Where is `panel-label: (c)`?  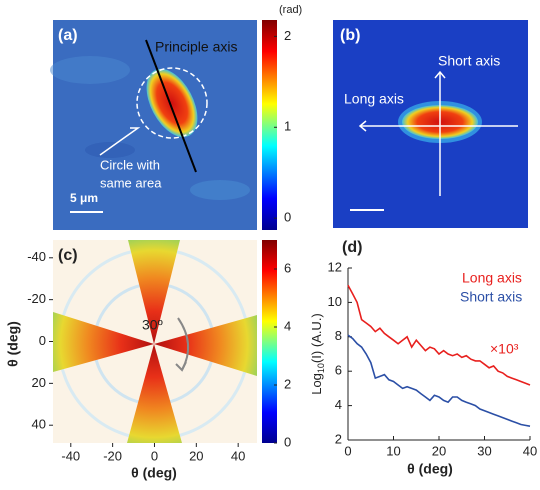 panel-label: (c) is located at coordinates (68, 255).